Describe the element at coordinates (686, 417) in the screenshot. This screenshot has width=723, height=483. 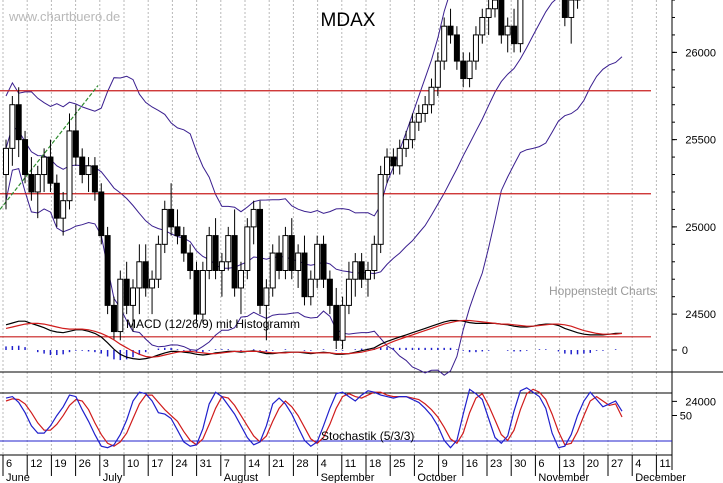
I see `stoch-y-tick-label: 50` at that location.